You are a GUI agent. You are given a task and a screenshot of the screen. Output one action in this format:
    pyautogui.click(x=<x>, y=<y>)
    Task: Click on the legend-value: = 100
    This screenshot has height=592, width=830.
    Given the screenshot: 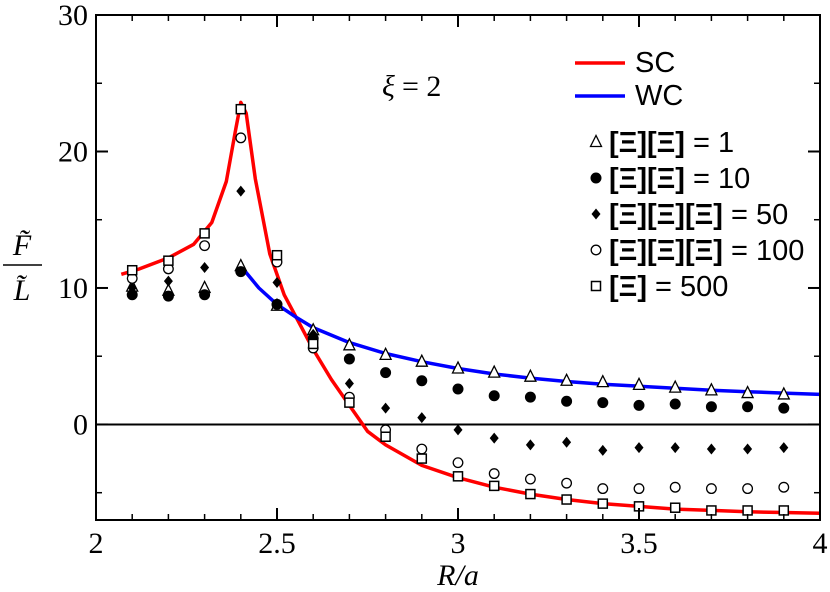 What is the action you would take?
    pyautogui.click(x=763, y=251)
    